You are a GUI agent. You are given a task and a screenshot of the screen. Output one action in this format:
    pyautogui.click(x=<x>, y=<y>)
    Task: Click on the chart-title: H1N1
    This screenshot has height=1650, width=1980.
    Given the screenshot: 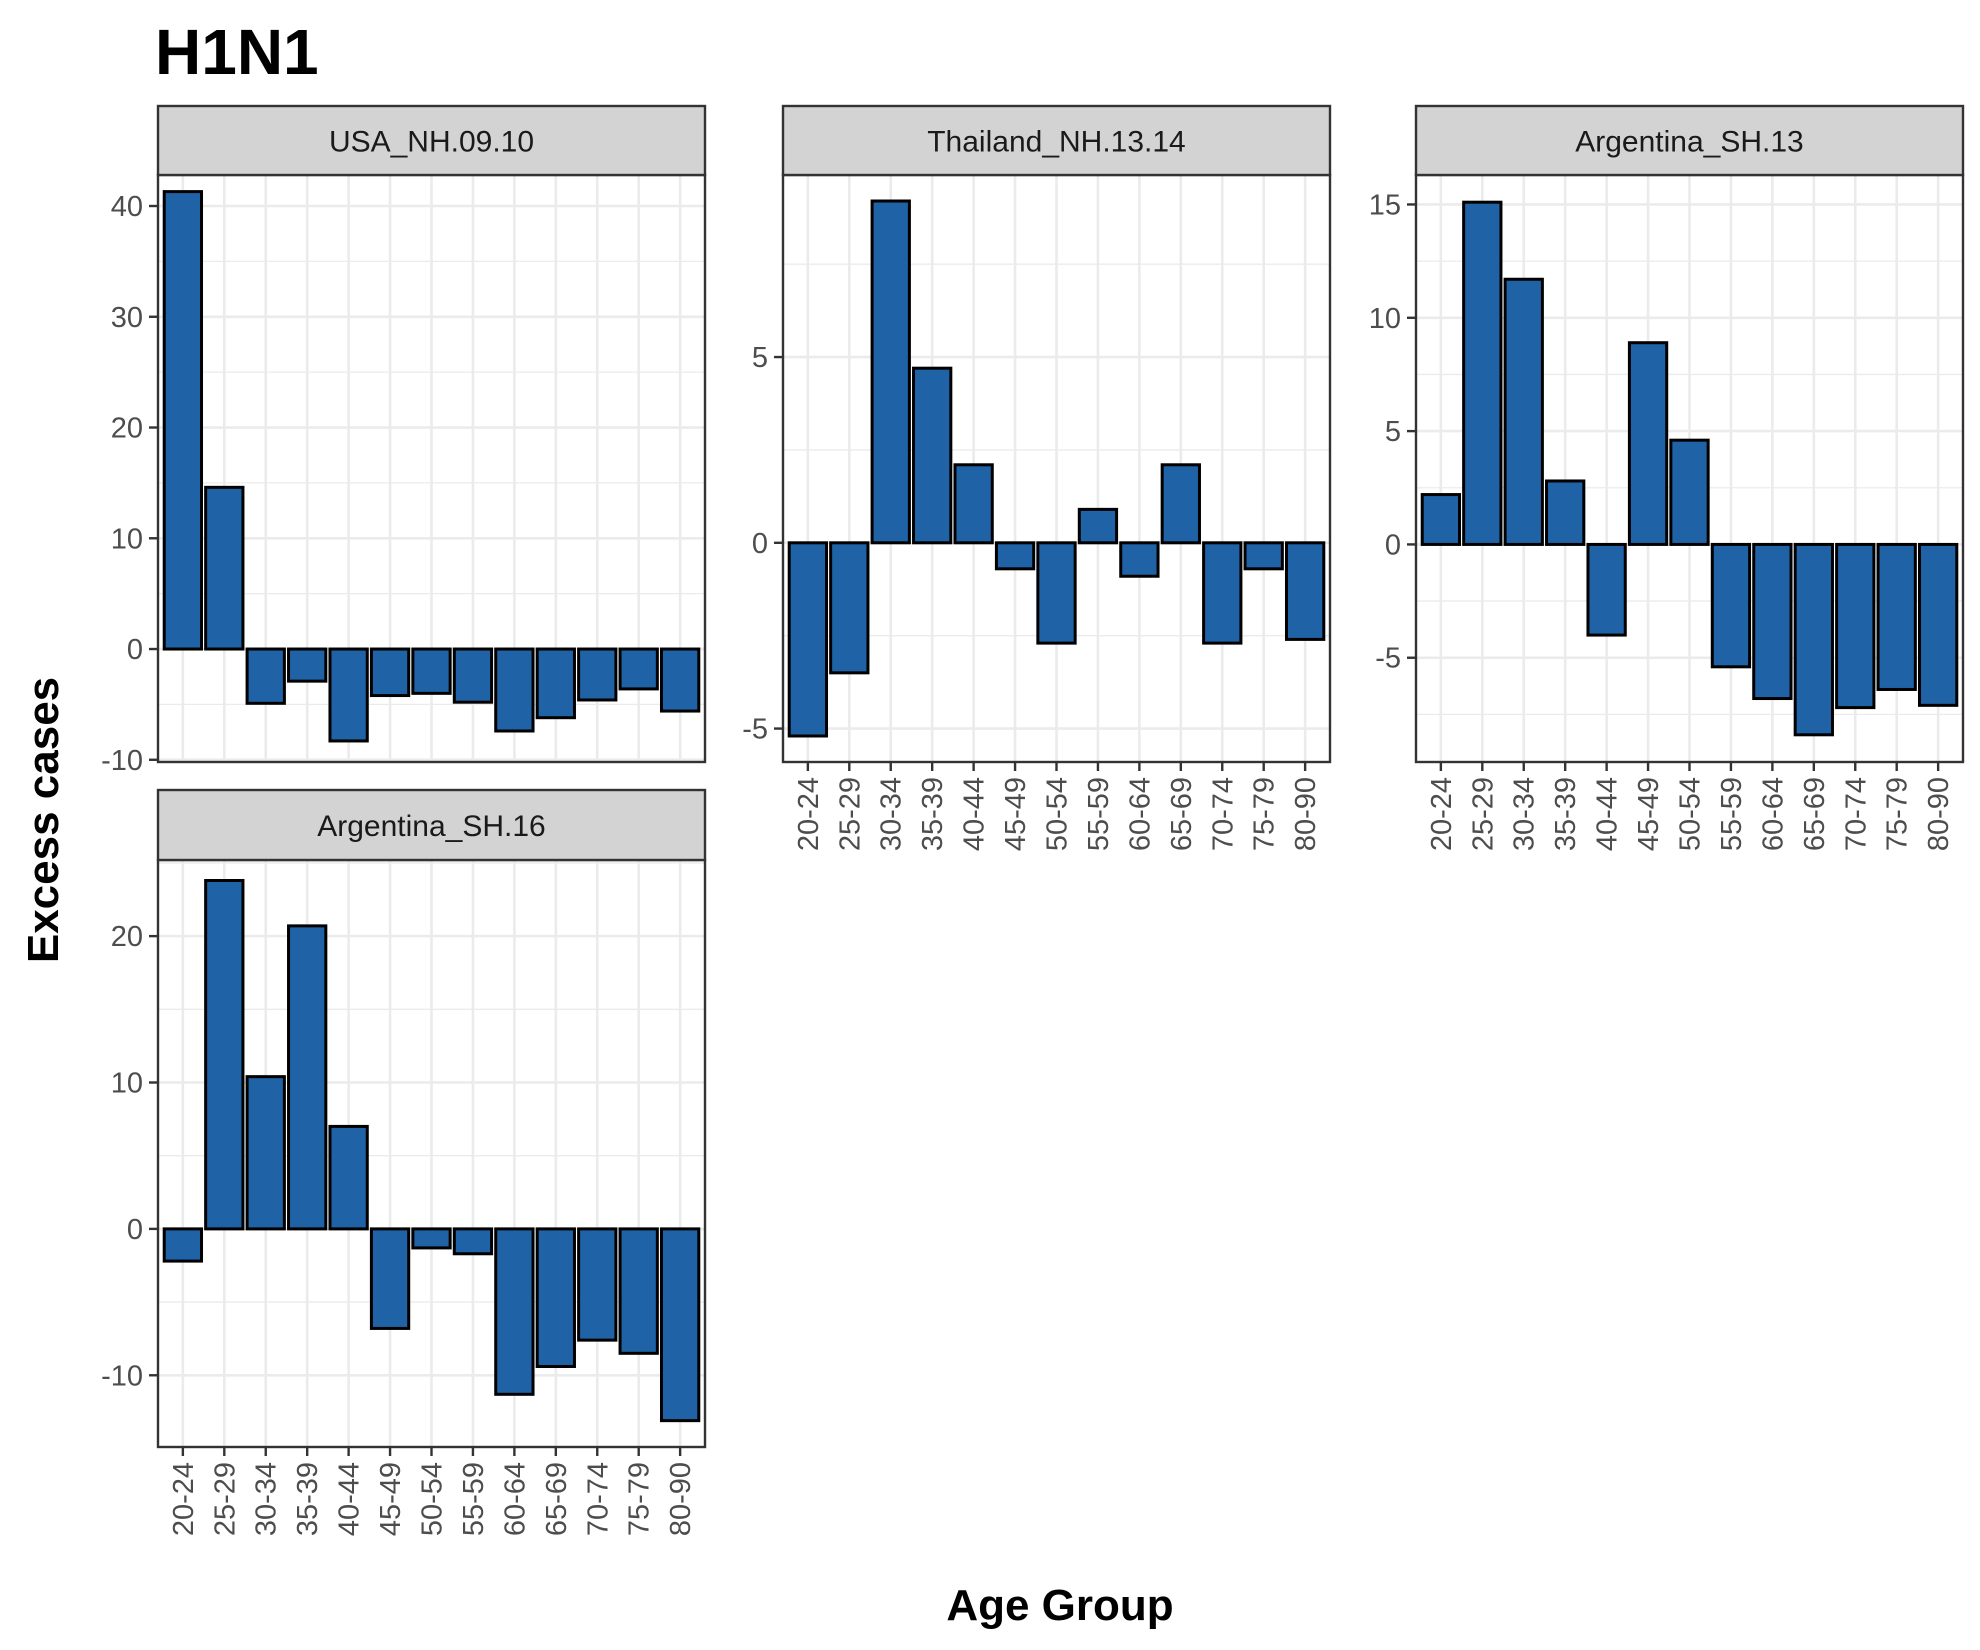 What is the action you would take?
    pyautogui.click(x=237, y=52)
    